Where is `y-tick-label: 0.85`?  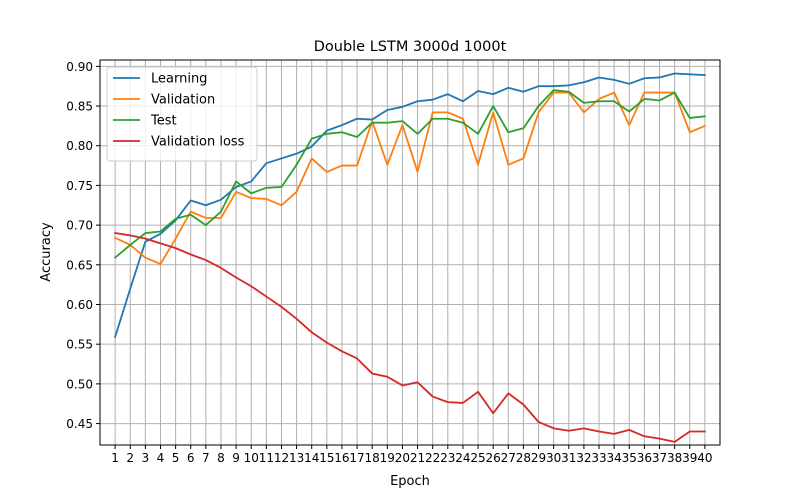 y-tick-label: 0.85 is located at coordinates (79, 107).